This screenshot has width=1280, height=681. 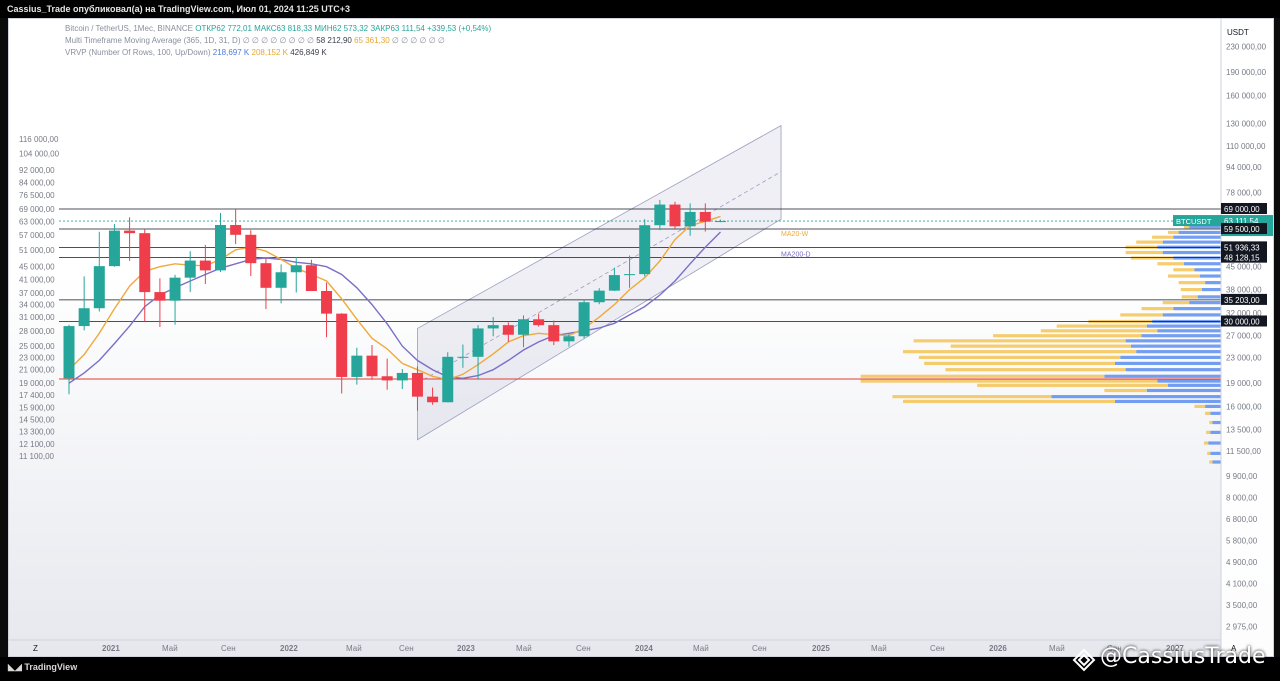 I want to click on left-axis-tick: 116 000,00, so click(x=39, y=139).